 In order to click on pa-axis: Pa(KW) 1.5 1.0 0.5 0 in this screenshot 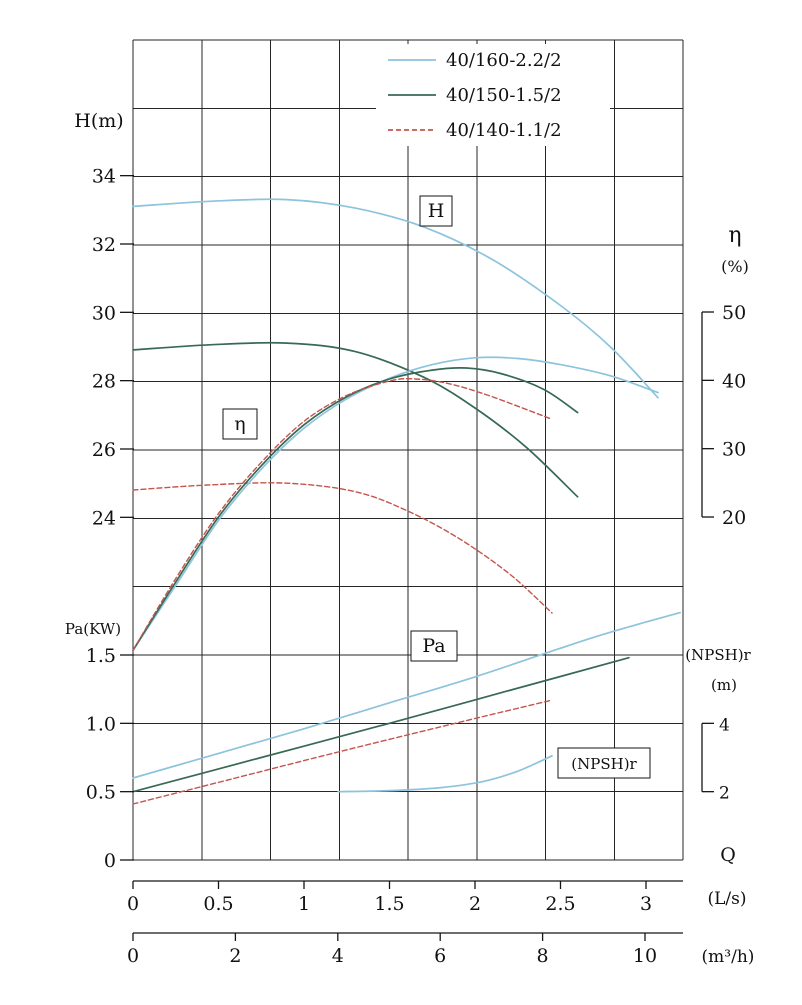, I will do `click(99, 746)`.